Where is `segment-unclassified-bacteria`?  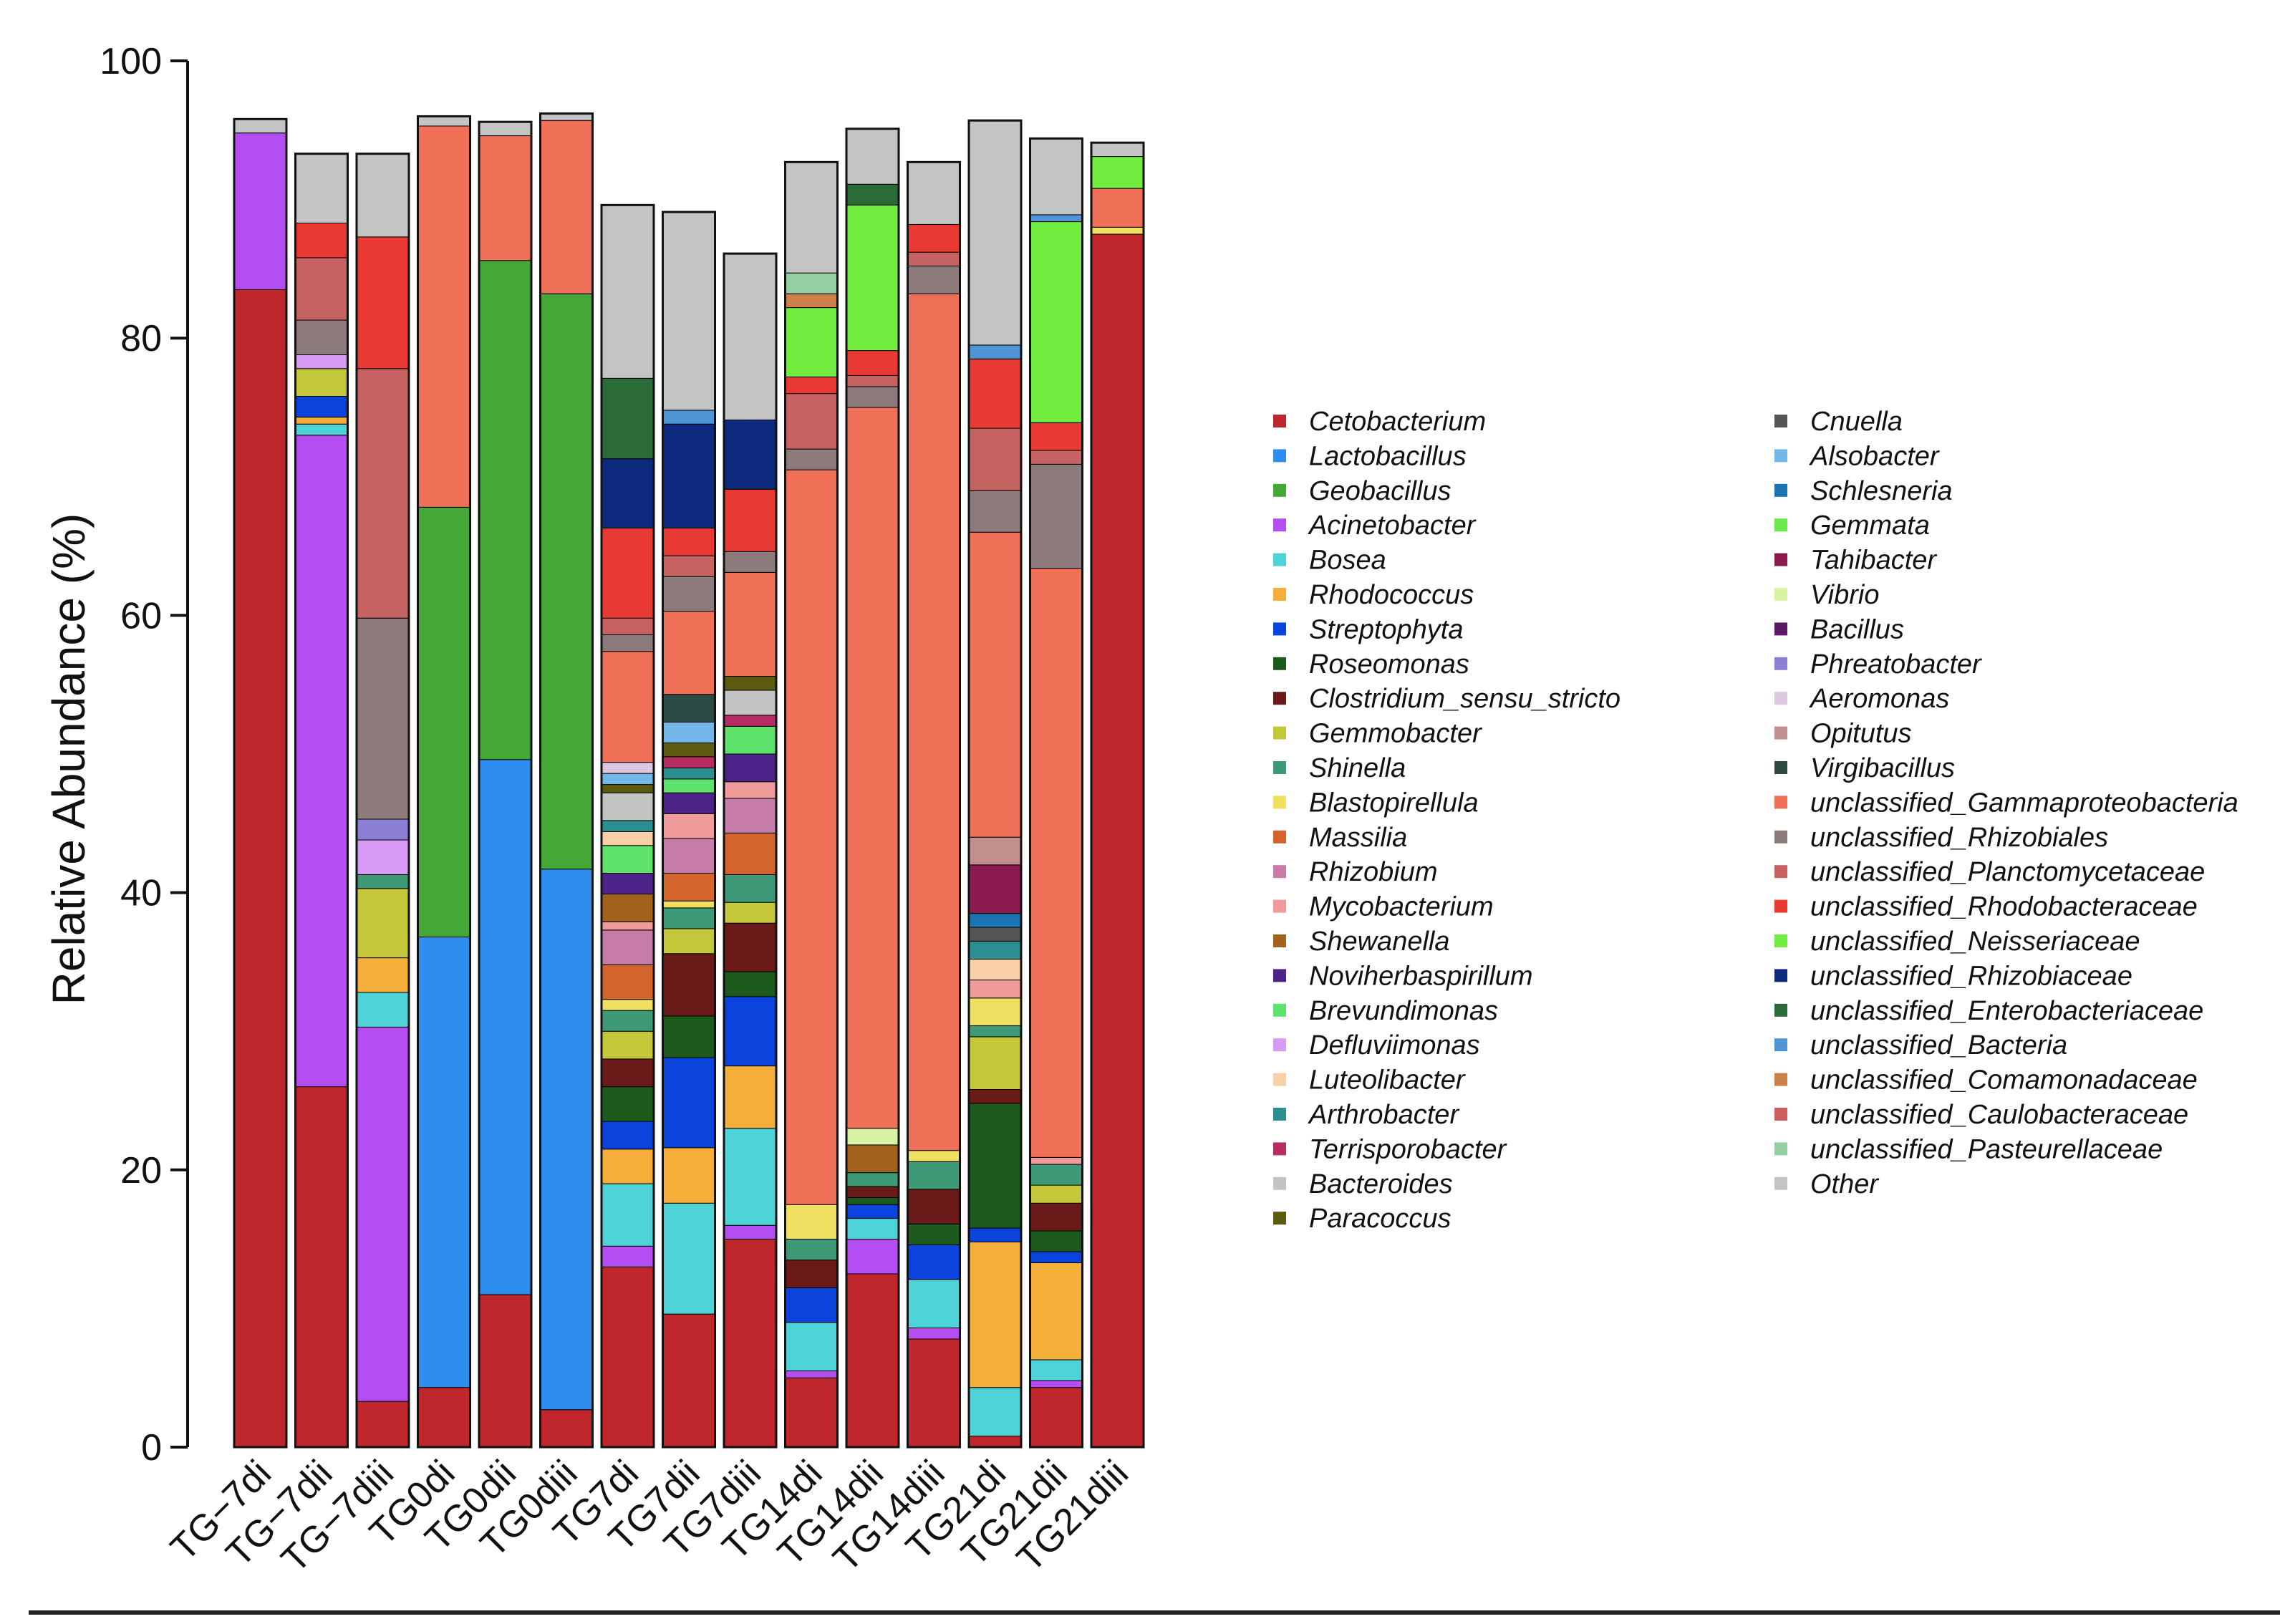 segment-unclassified-bacteria is located at coordinates (995, 351).